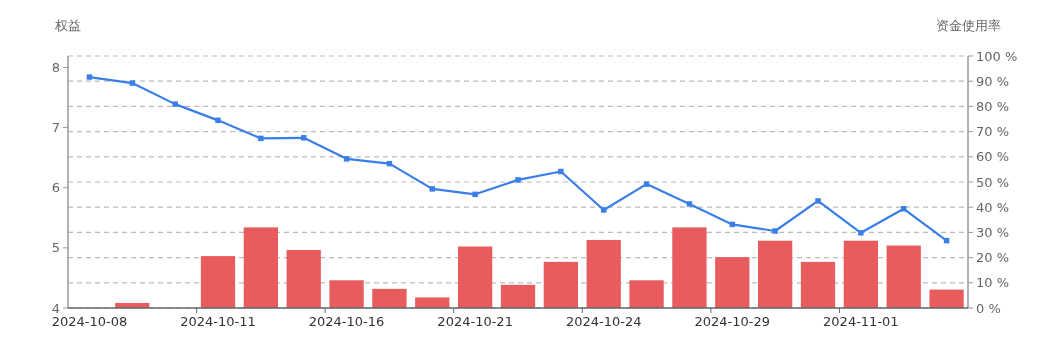 The image size is (1050, 345). What do you see at coordinates (55, 67) in the screenshot?
I see `y-tick-label: 8` at bounding box center [55, 67].